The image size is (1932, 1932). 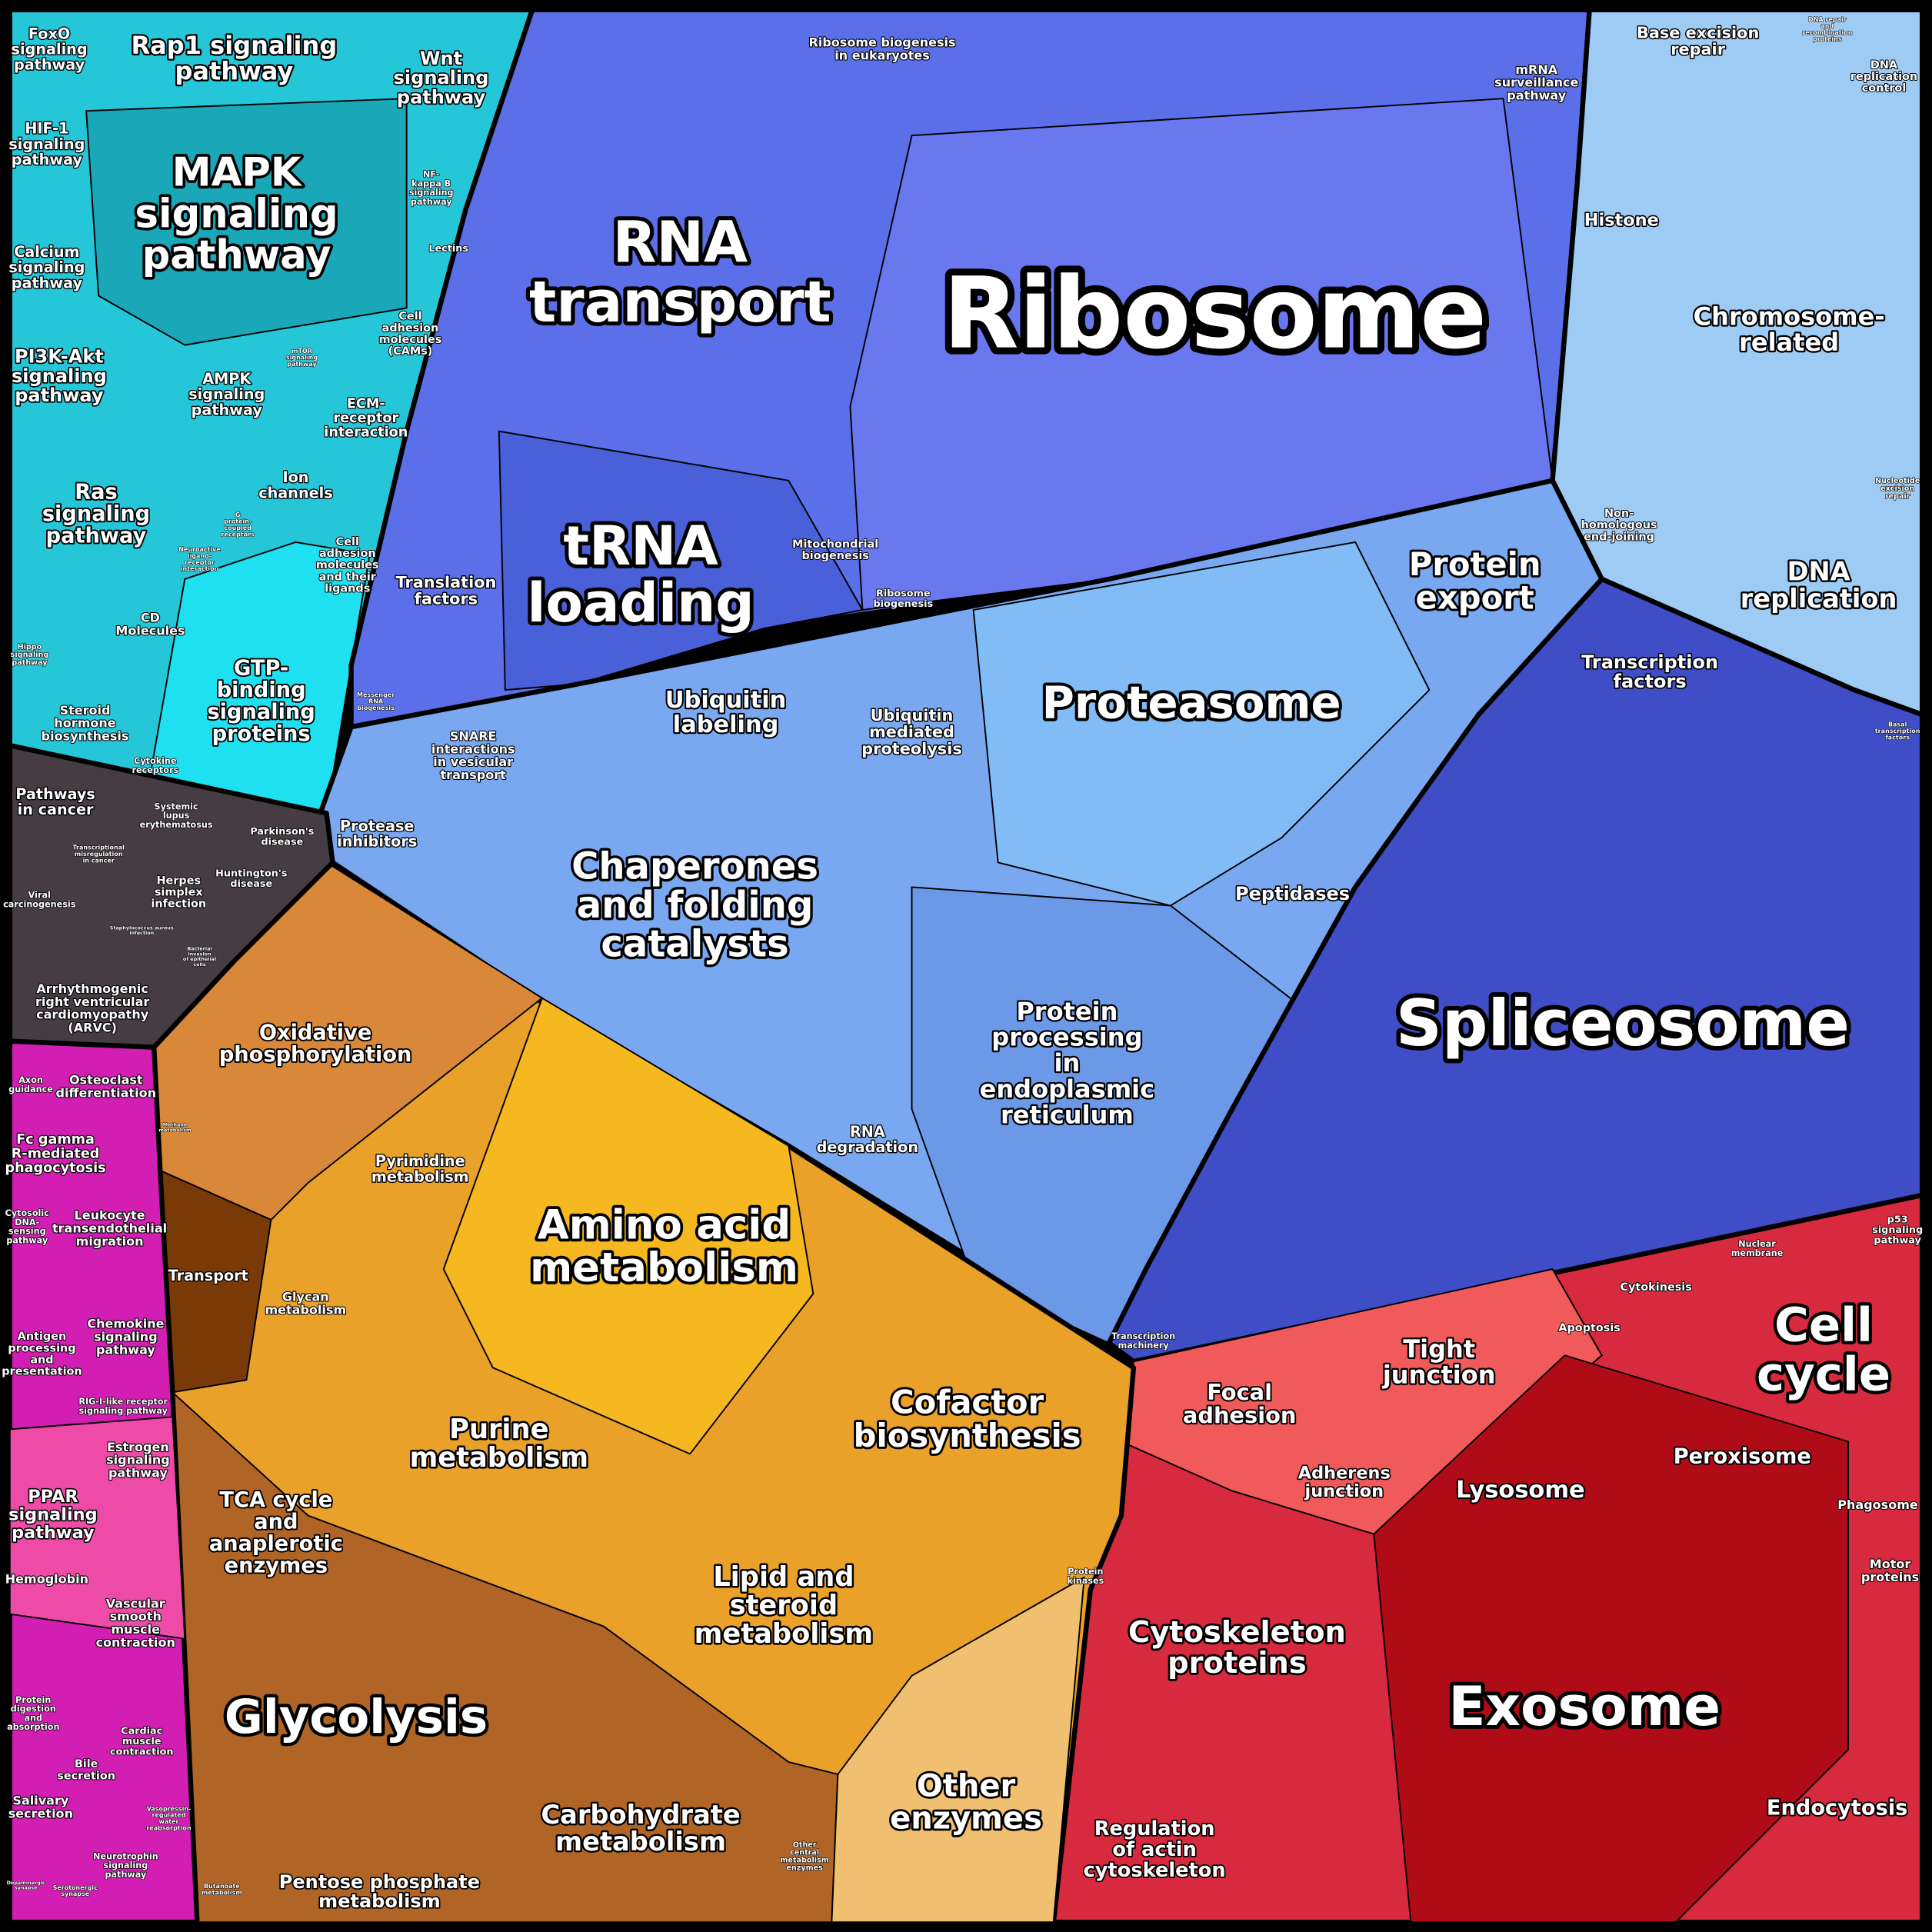 What do you see at coordinates (505, 1657) in the screenshot?
I see `glycolysis-area` at bounding box center [505, 1657].